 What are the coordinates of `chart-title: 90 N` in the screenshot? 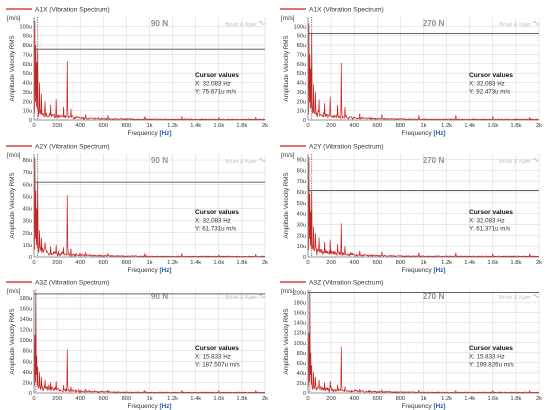 It's located at (159, 23).